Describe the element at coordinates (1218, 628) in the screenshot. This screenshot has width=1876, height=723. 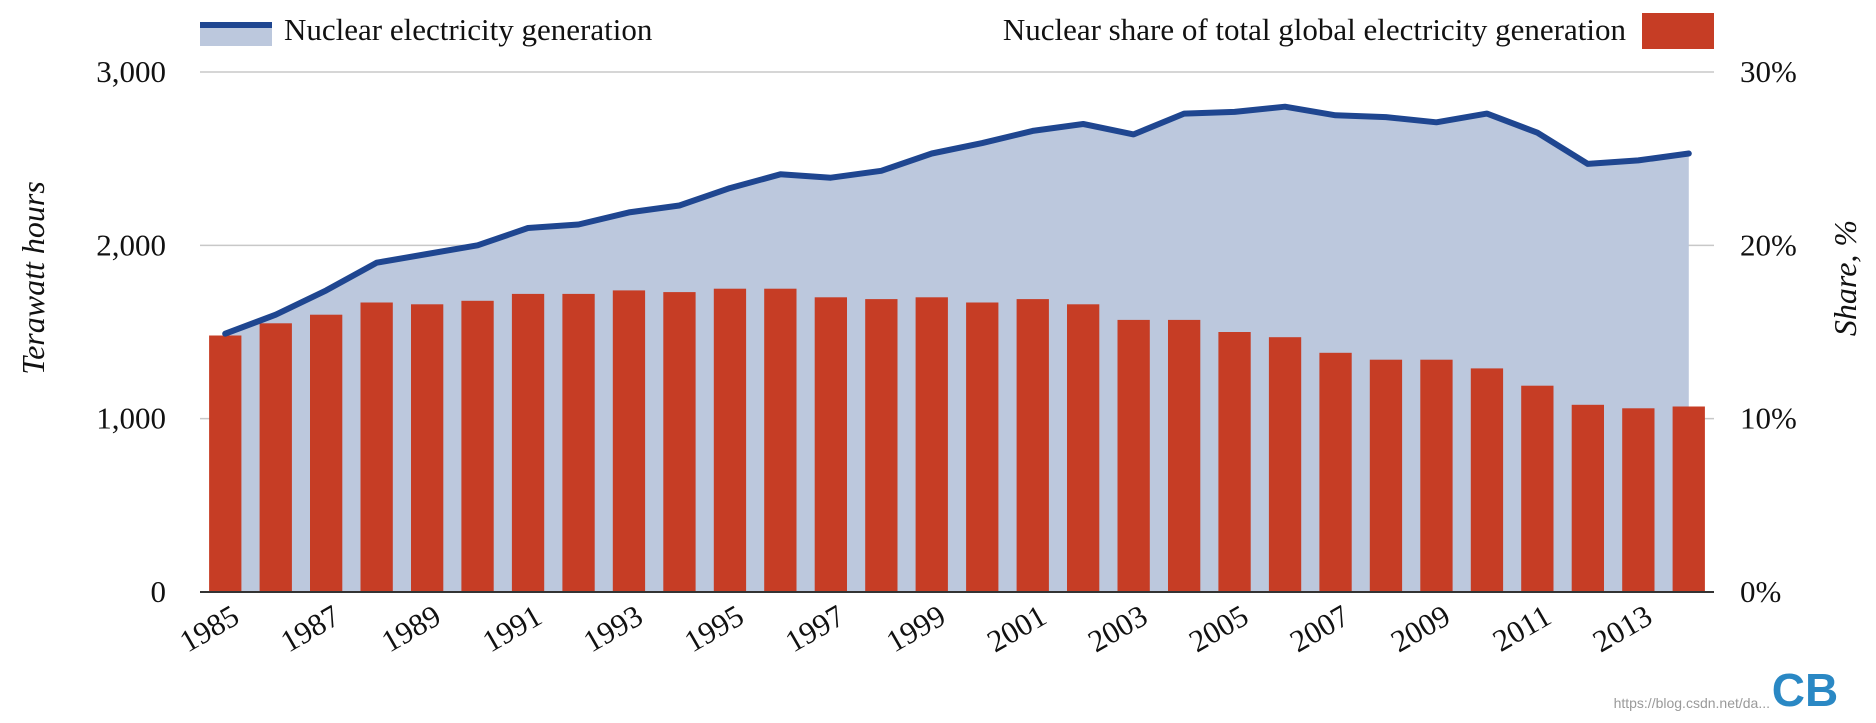
I see `x-tick-label: 2005` at that location.